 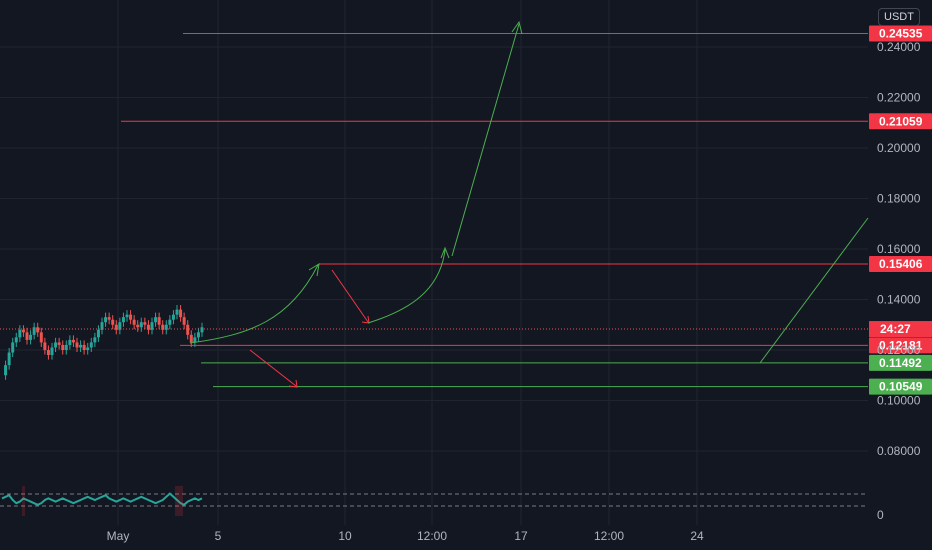 I want to click on oscillator-pane, so click(x=434, y=501).